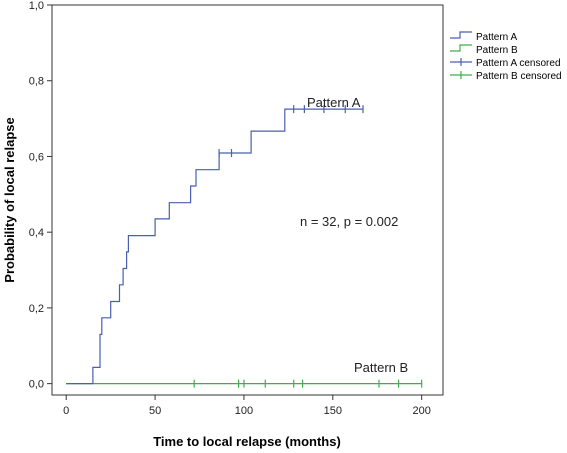  I want to click on legend-label: Pattern A censored, so click(518, 63).